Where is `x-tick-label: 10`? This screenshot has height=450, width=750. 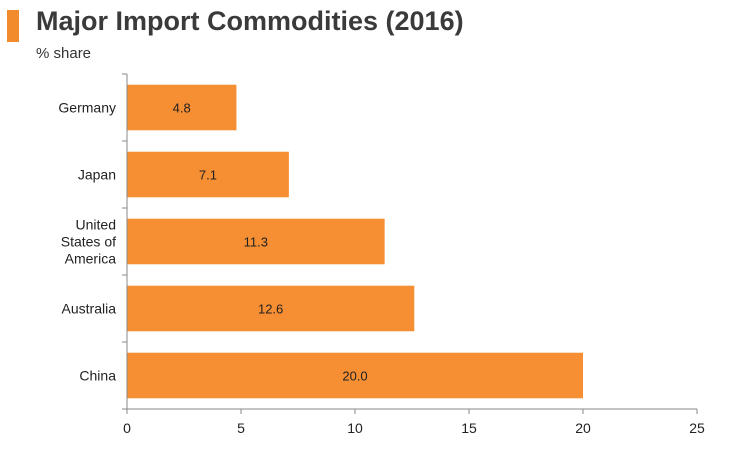 x-tick-label: 10 is located at coordinates (355, 428).